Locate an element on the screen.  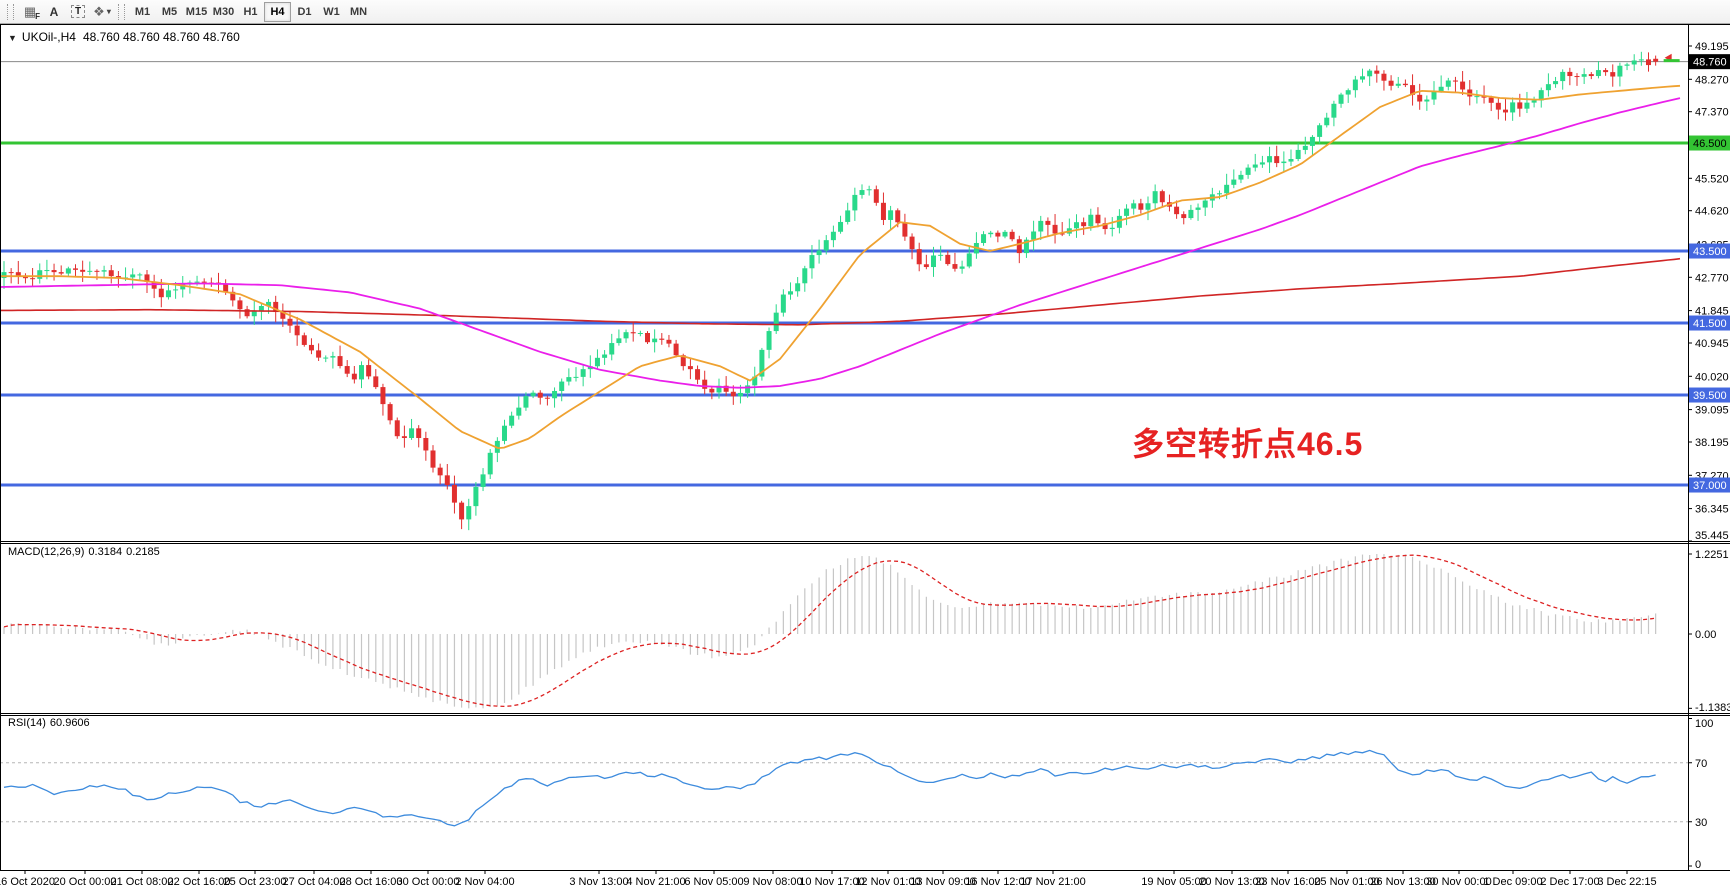
time-tick-label: 13 Nov 09:00 is located at coordinates (942, 882).